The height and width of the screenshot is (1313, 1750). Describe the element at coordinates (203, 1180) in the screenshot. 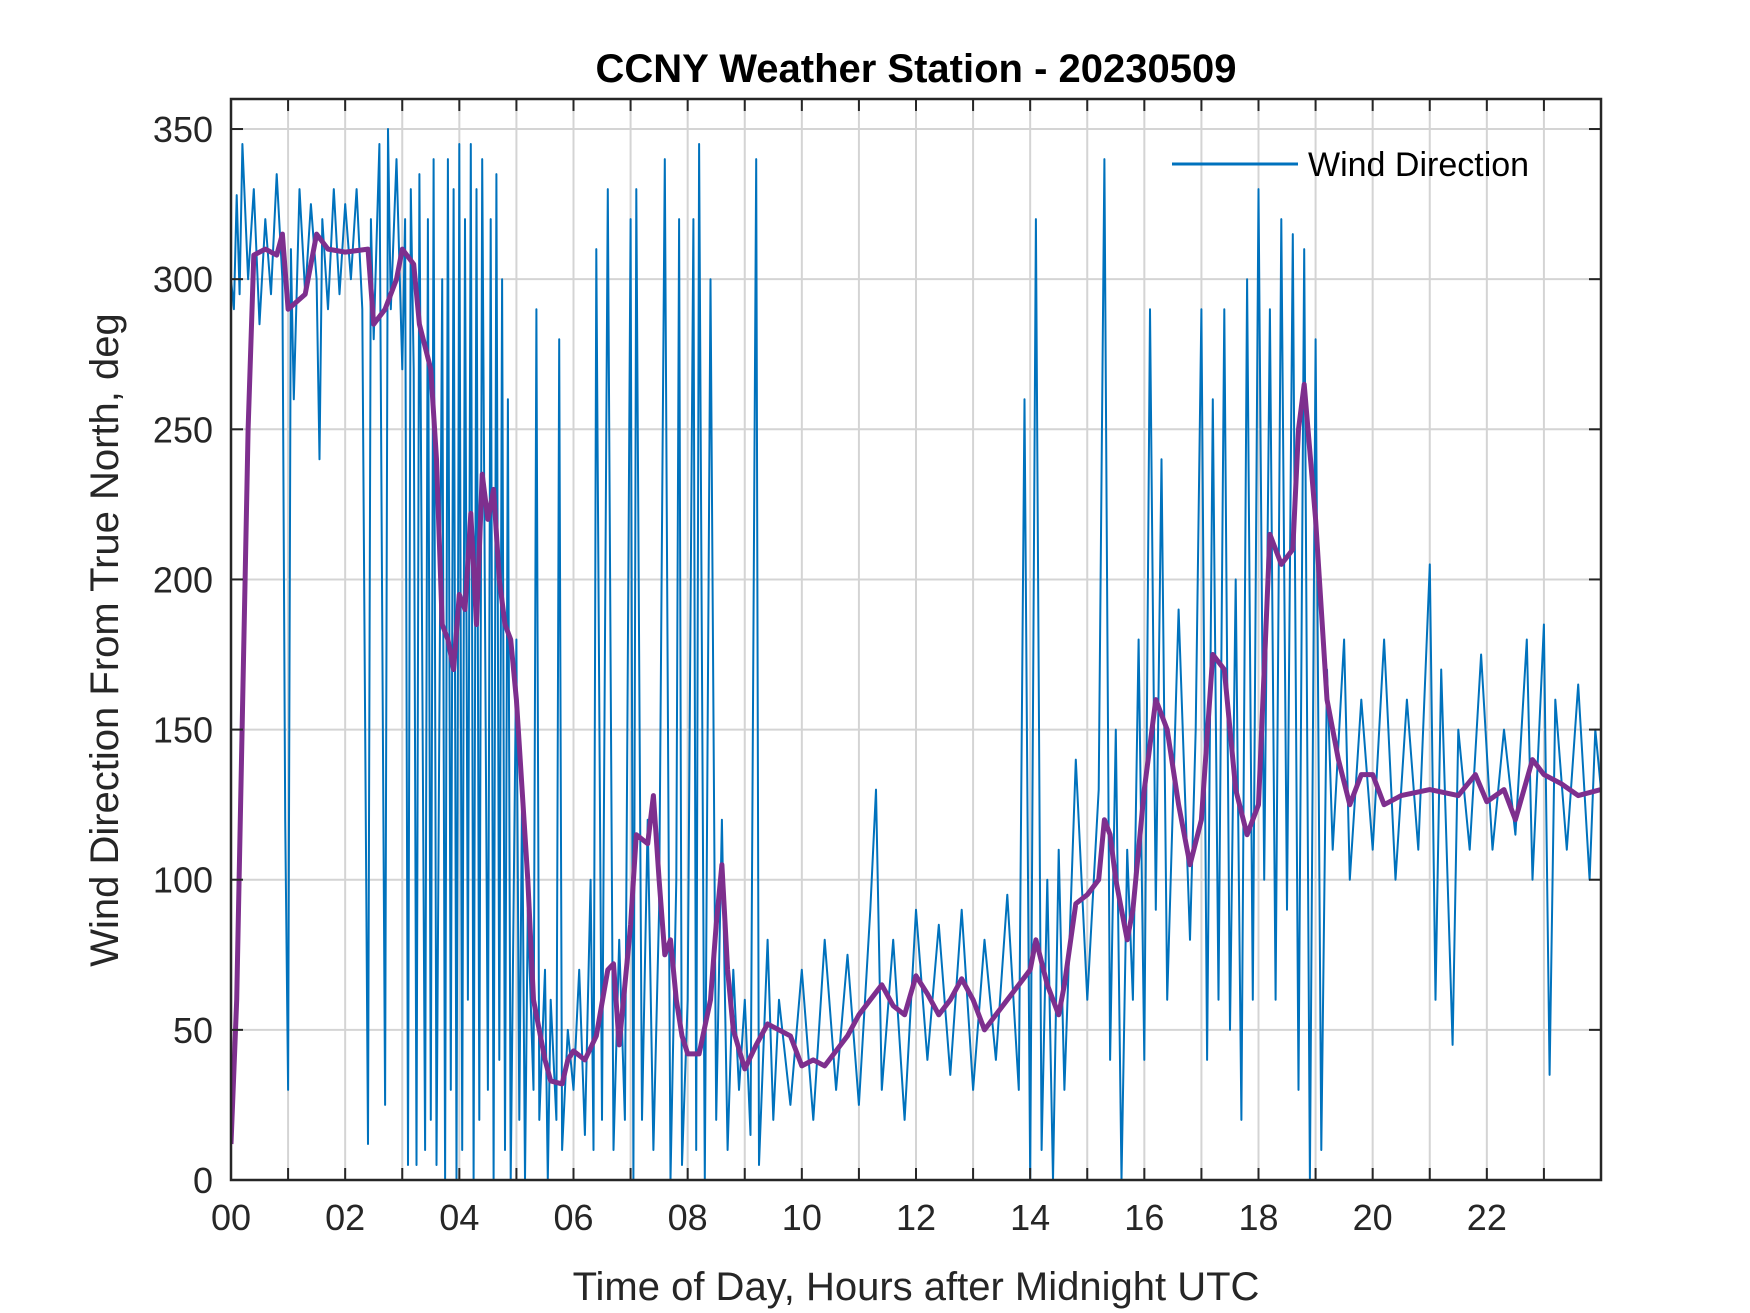

I see `y-tick-label: 0` at that location.